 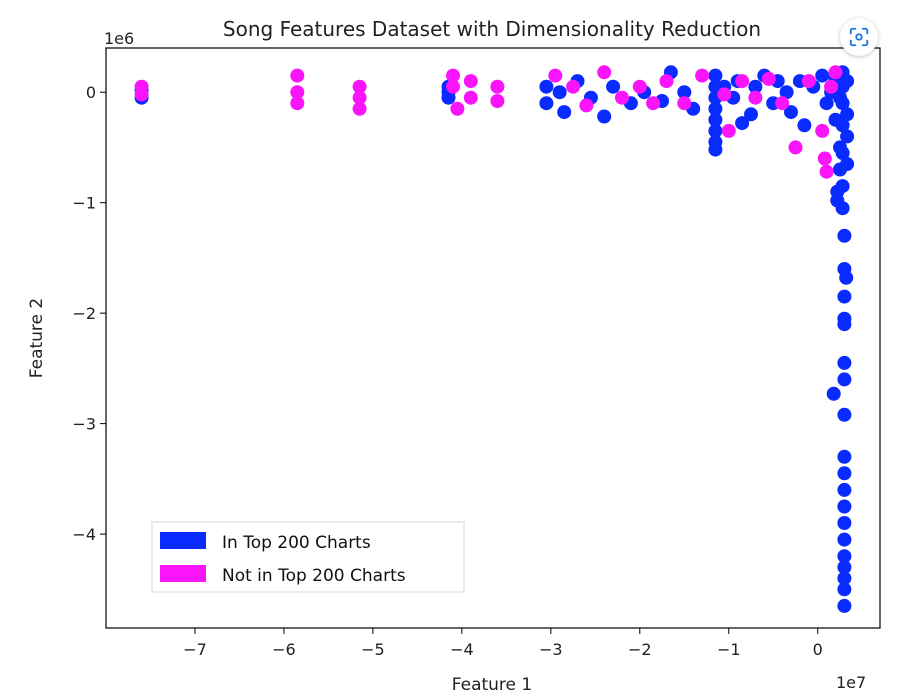 What do you see at coordinates (119, 38) in the screenshot?
I see `y-offset-label: 1e6` at bounding box center [119, 38].